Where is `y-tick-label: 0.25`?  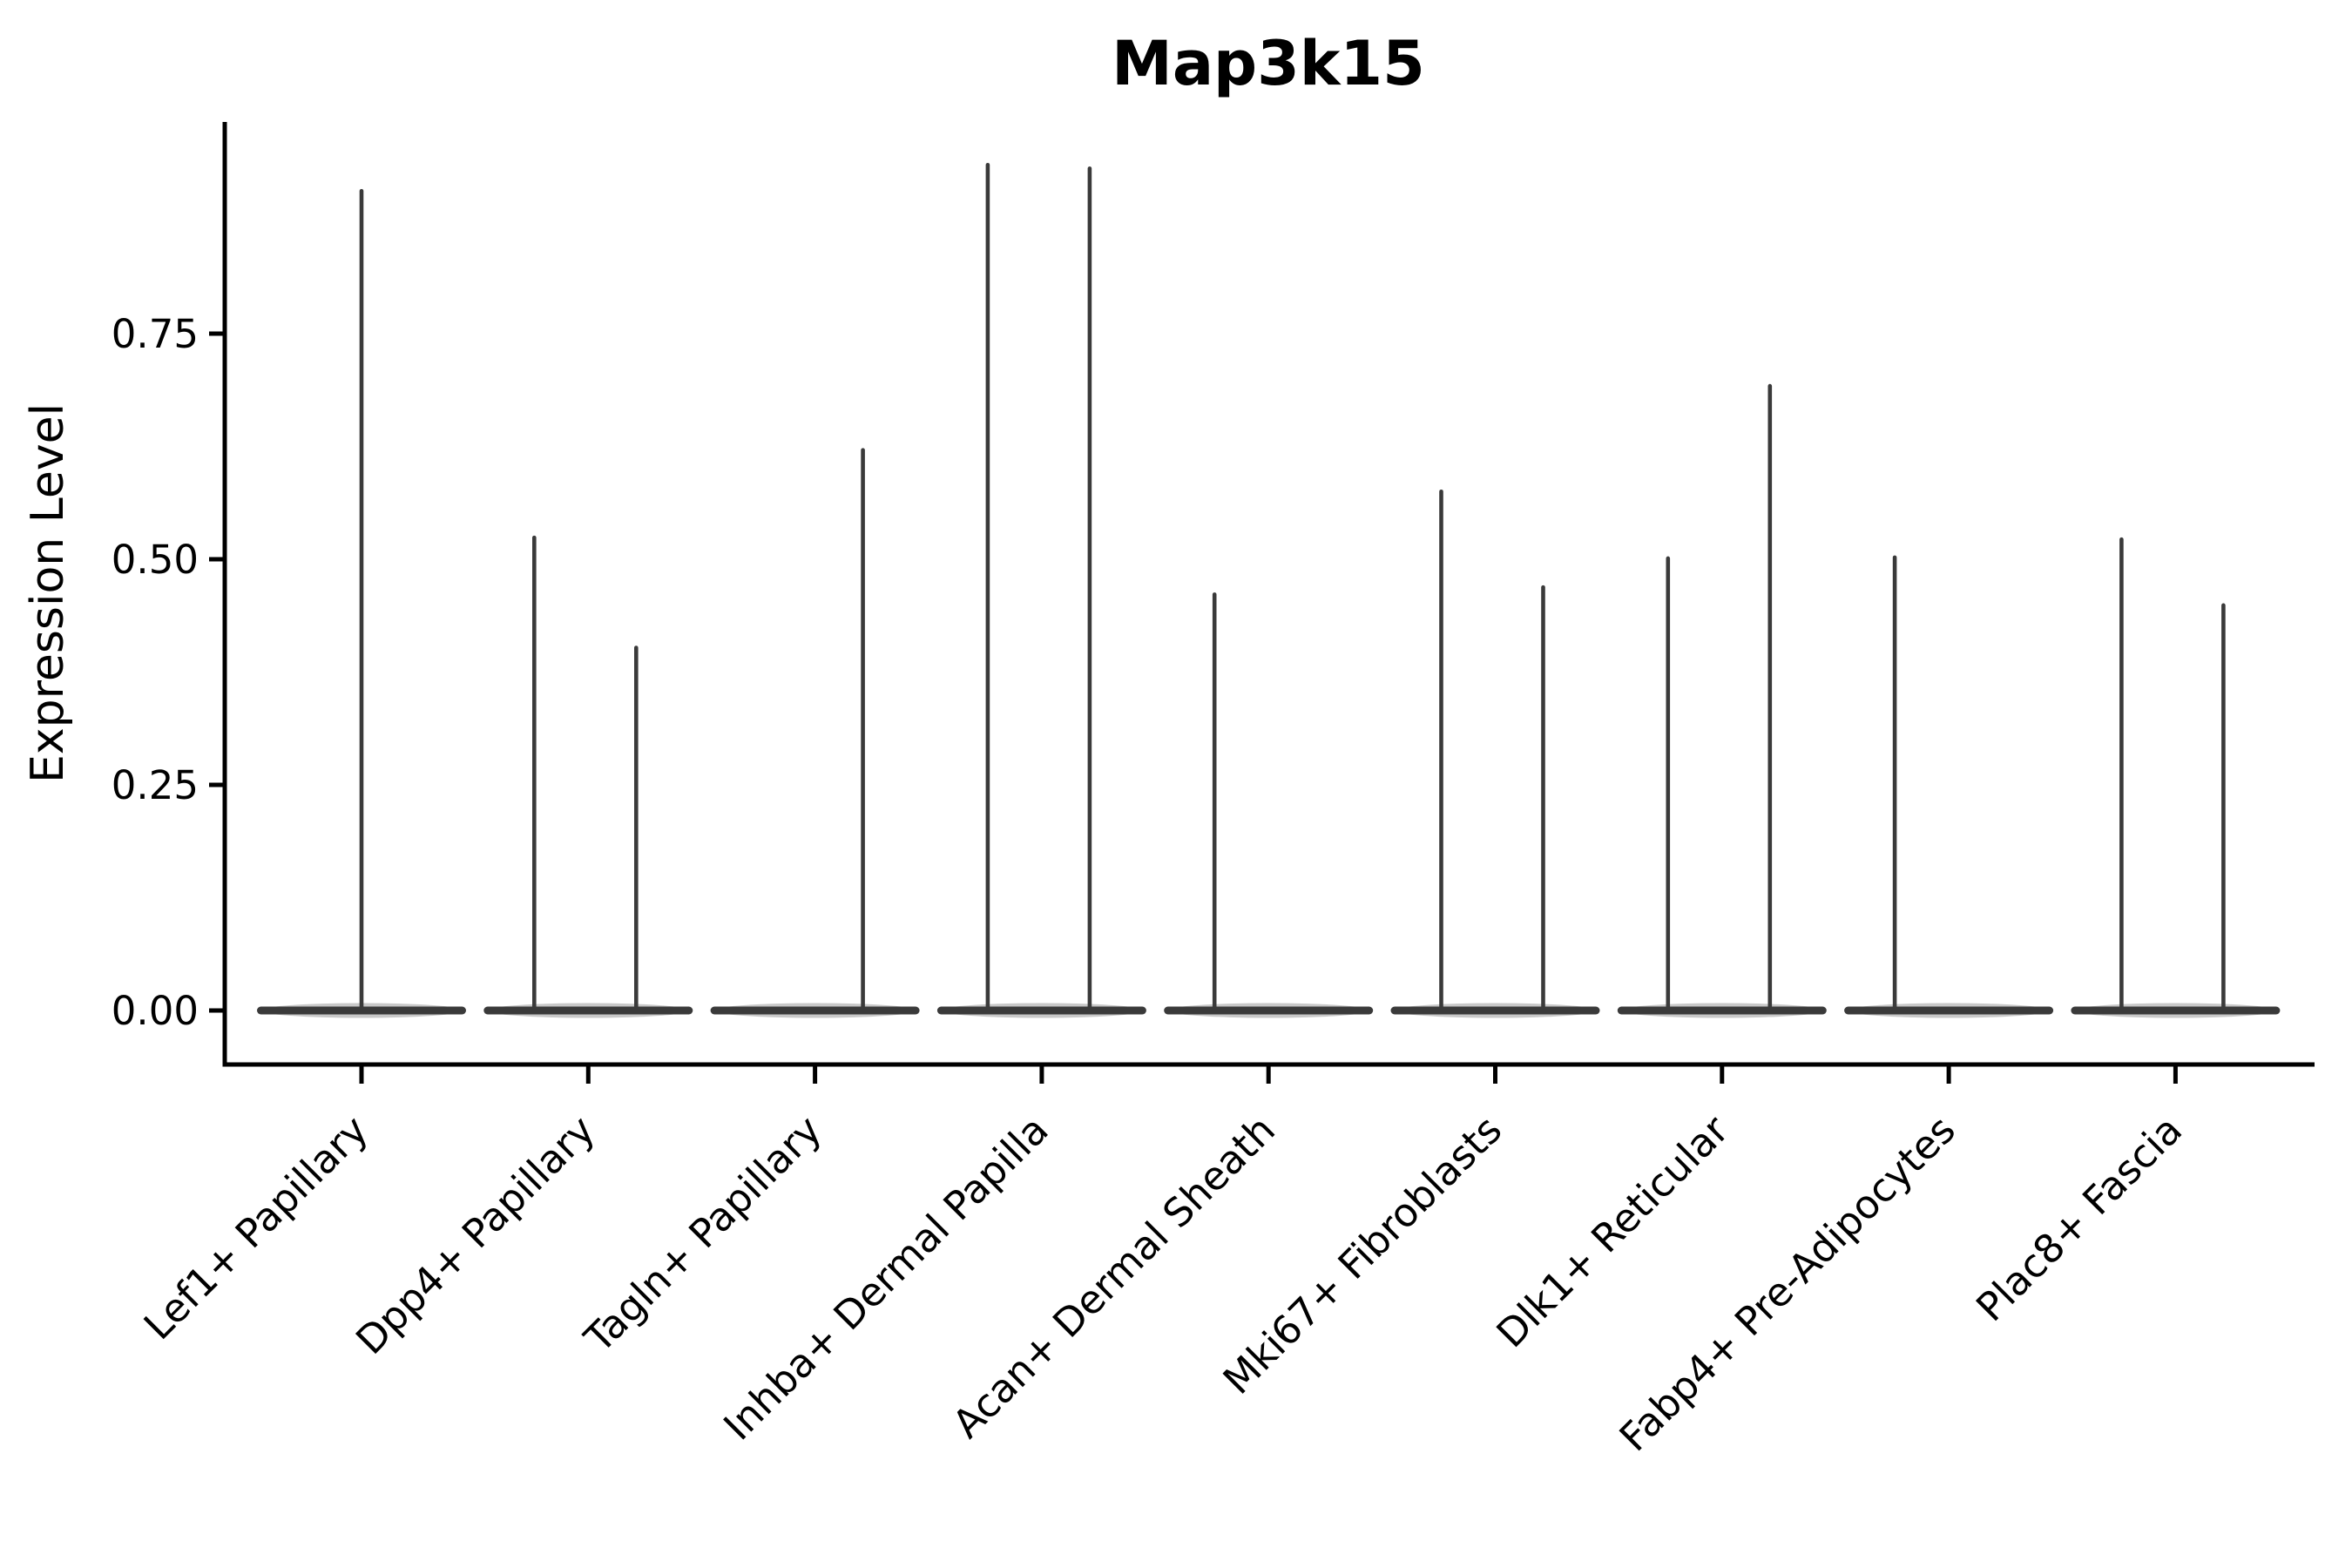
y-tick-label: 0.25 is located at coordinates (155, 785).